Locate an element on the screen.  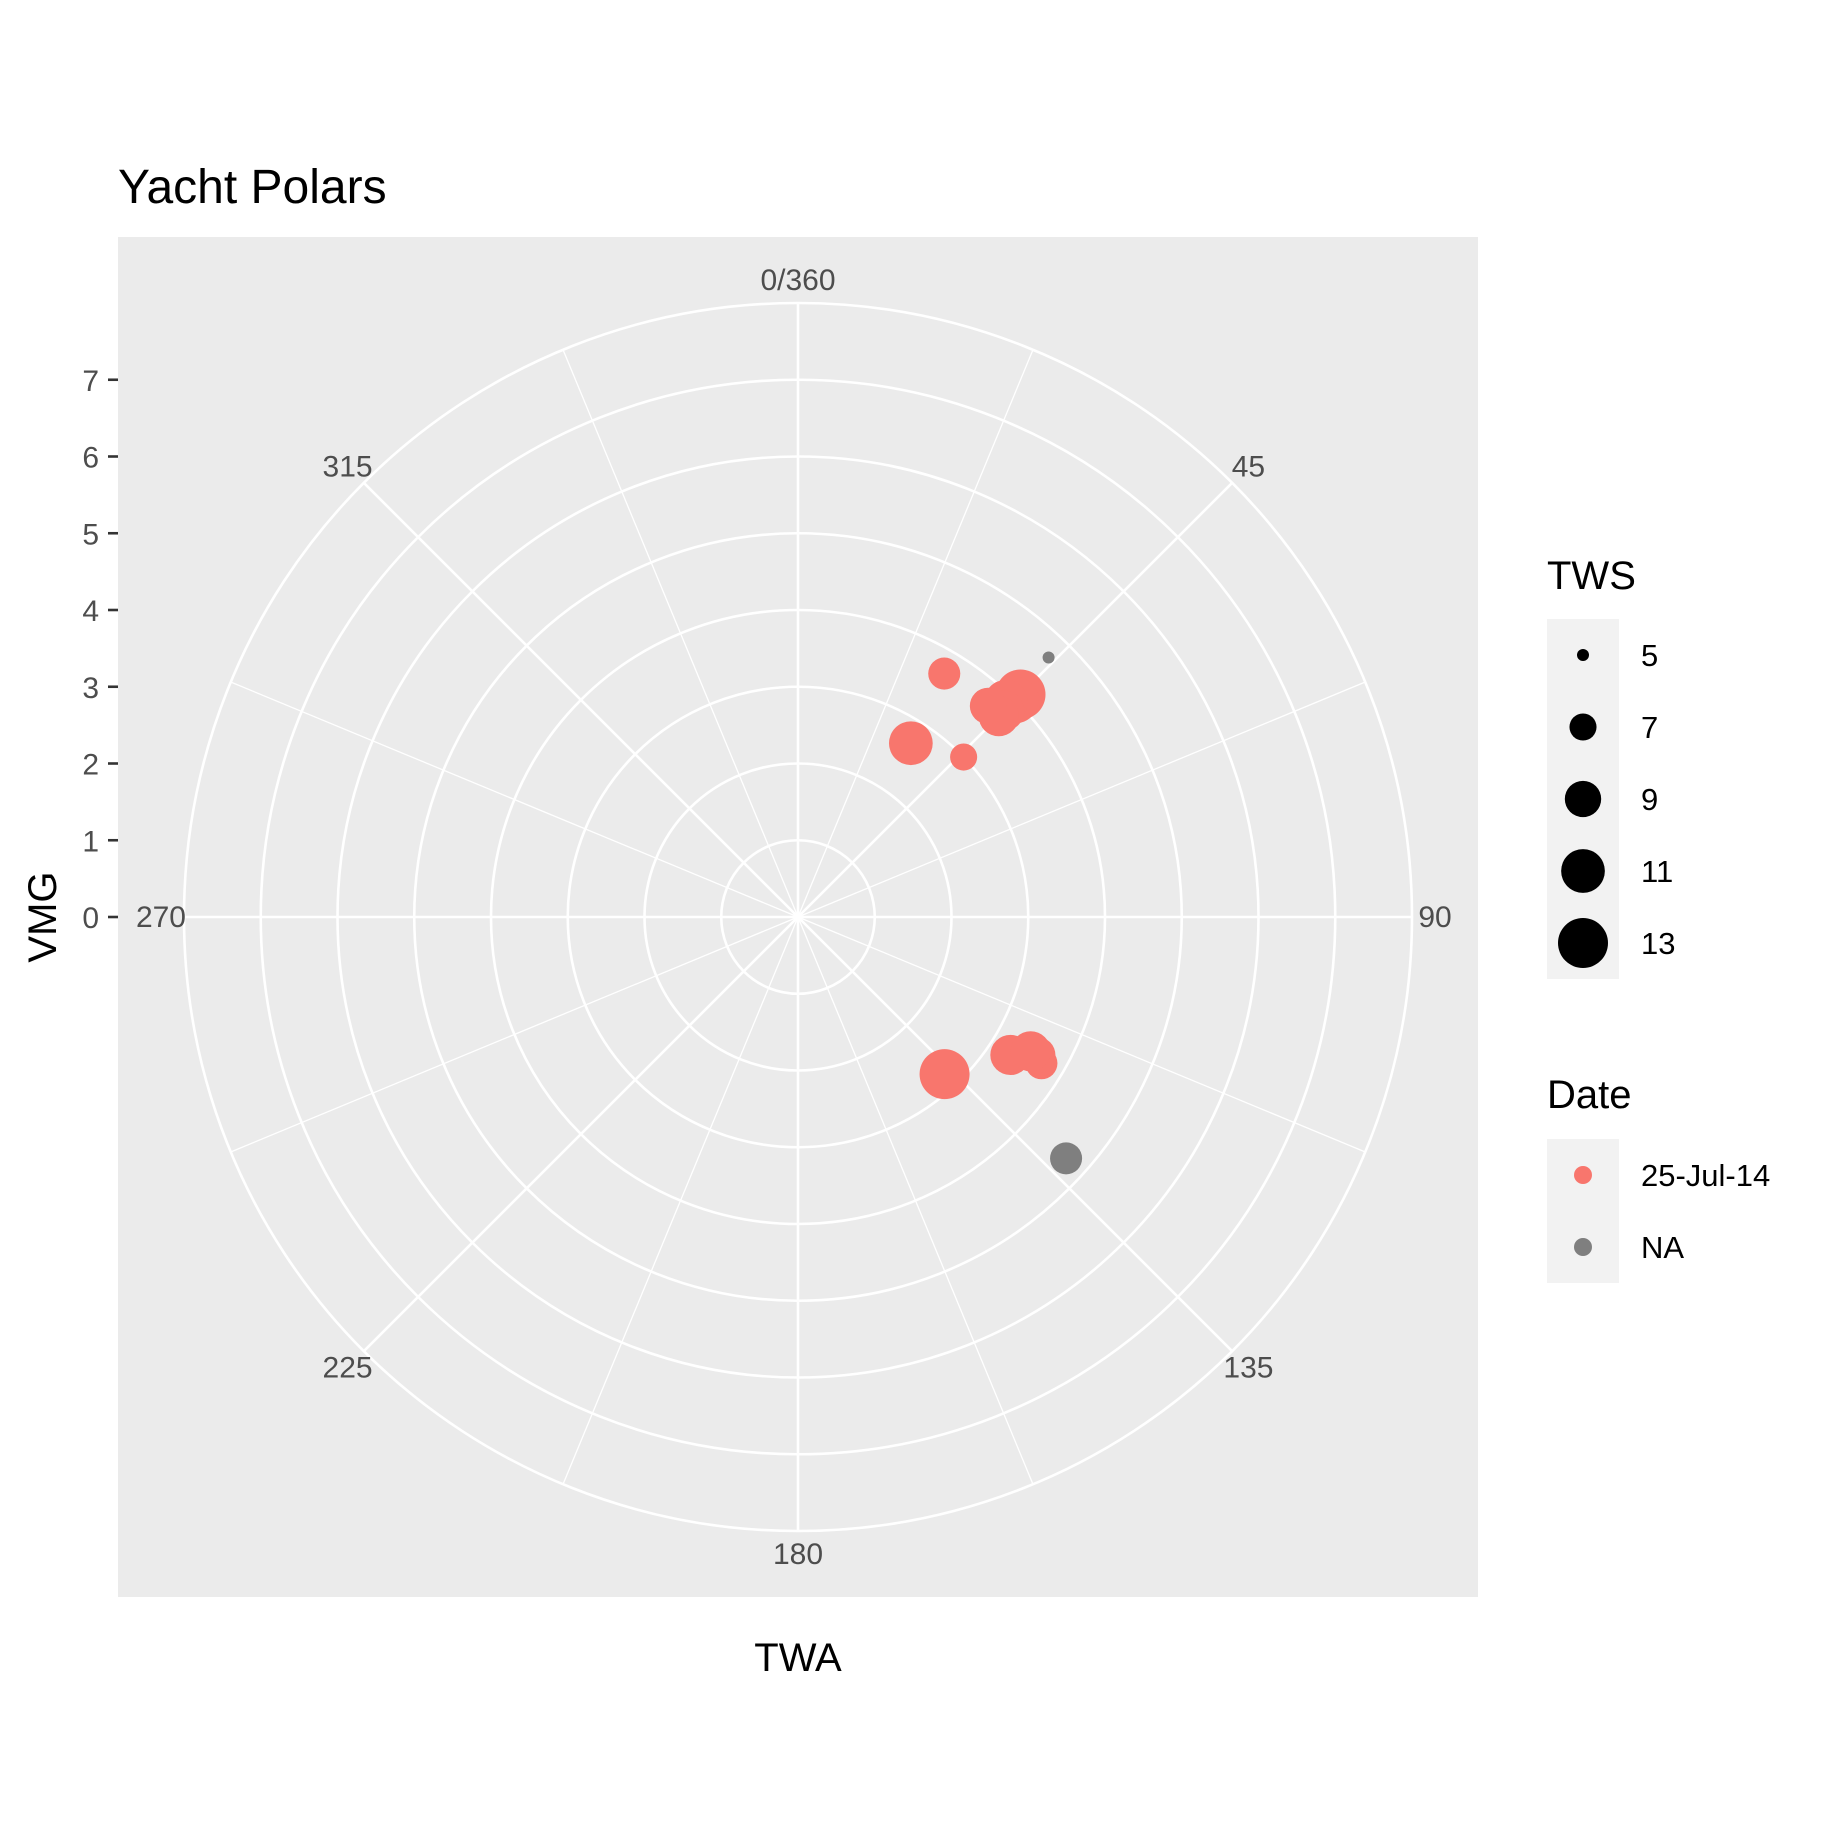
date-legend: Date 25-Jul-14 NA is located at coordinates (1658, 1178).